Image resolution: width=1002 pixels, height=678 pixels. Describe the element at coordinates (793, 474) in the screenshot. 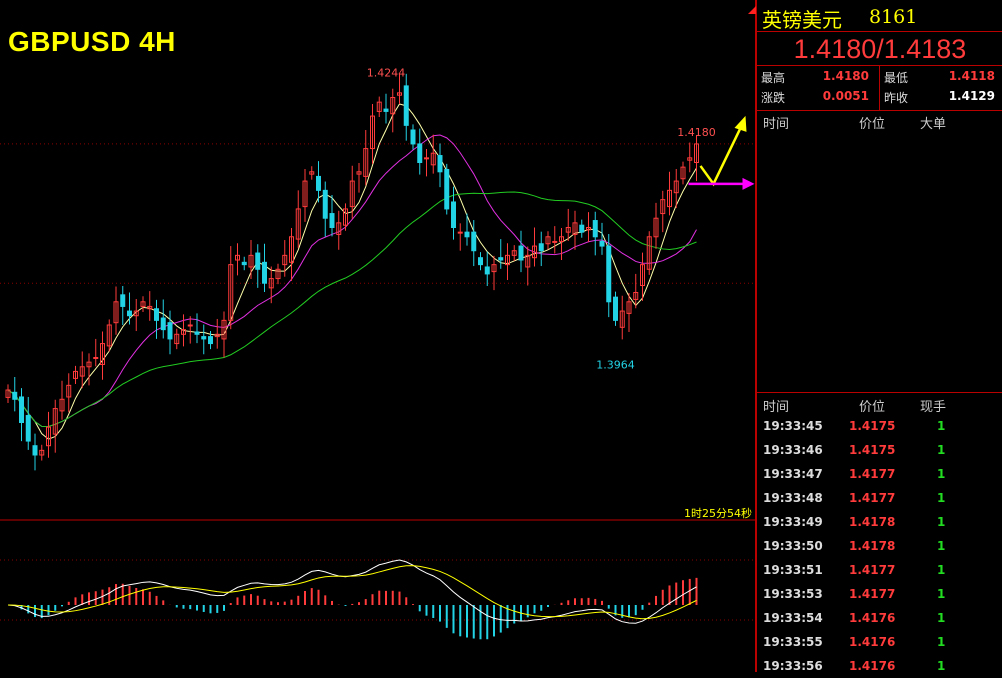

I see `trade-time: 19:33:47` at that location.